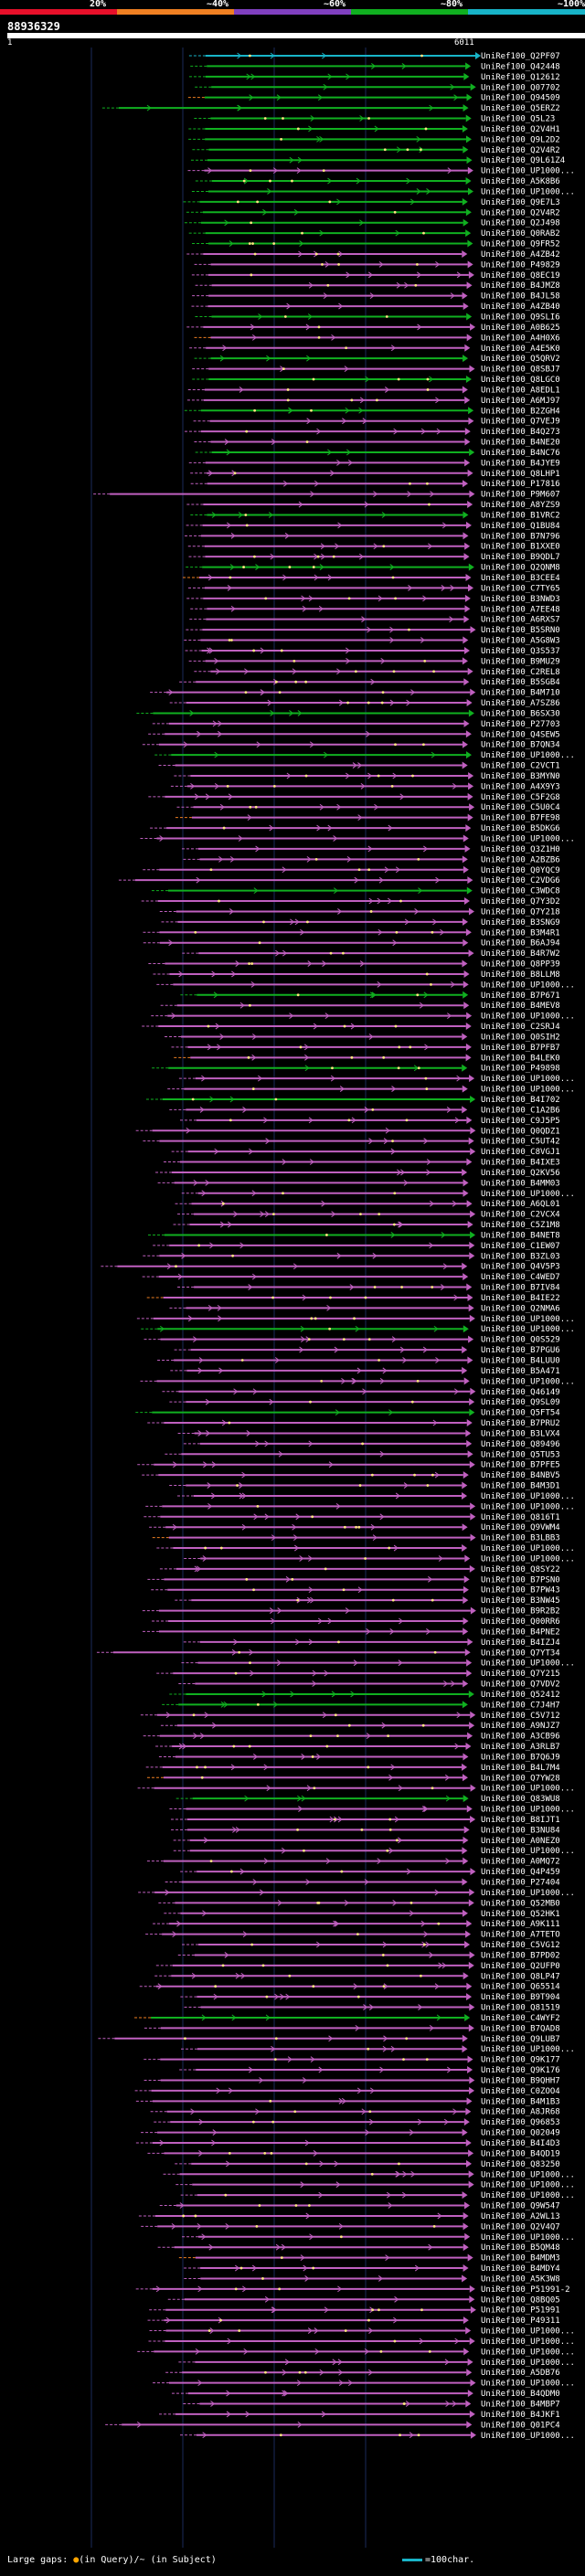 The image size is (585, 2576). Describe the element at coordinates (520, 1340) in the screenshot. I see `hit-label: UniRef100_Q0S529` at that location.